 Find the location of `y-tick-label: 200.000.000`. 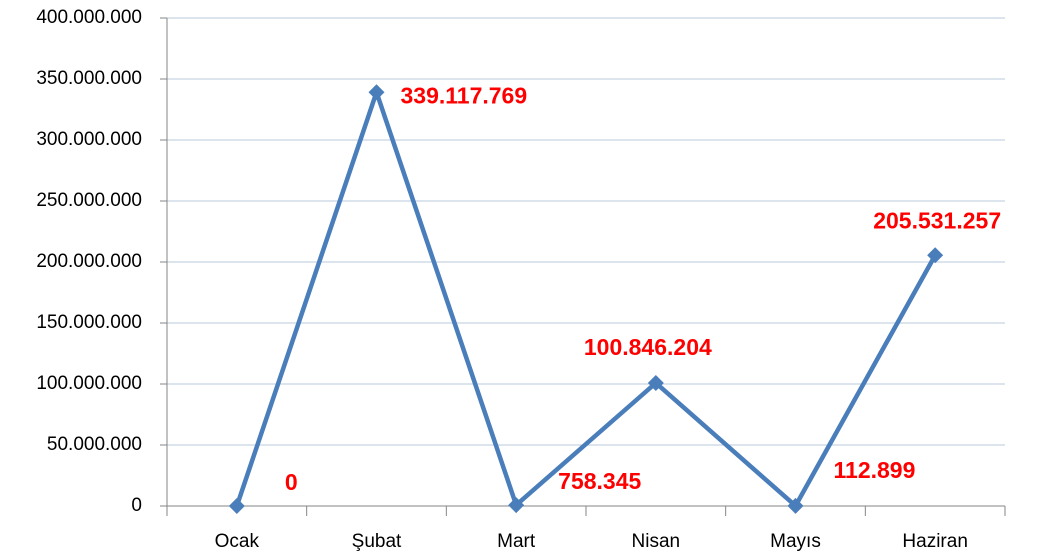

y-tick-label: 200.000.000 is located at coordinates (89, 261).